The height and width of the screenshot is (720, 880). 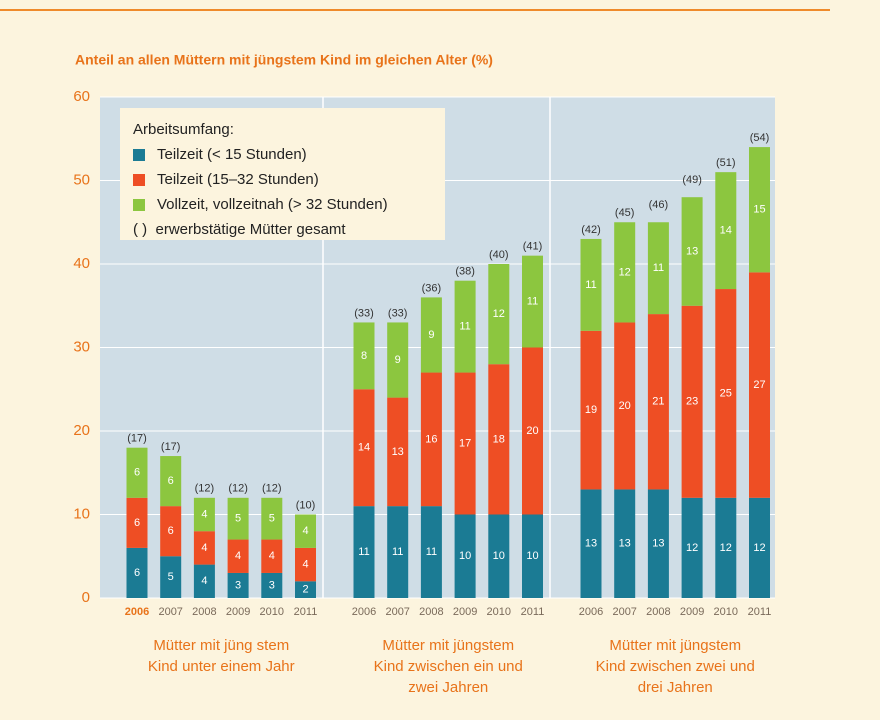 What do you see at coordinates (726, 163) in the screenshot?
I see `total-label: (51)` at bounding box center [726, 163].